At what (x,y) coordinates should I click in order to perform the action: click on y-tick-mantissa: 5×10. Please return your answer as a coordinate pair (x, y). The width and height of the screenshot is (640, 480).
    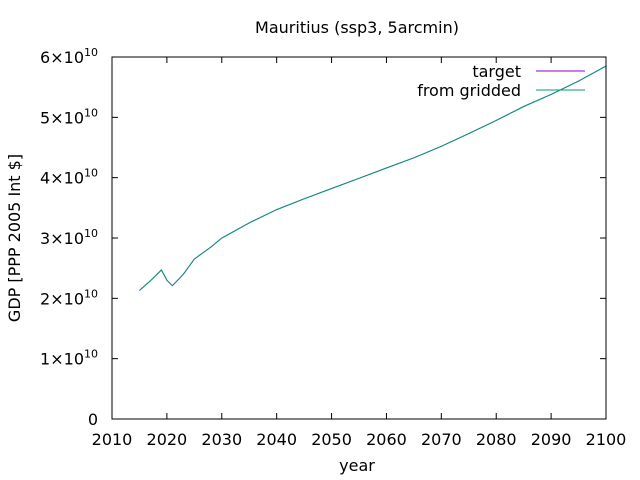
    Looking at the image, I should click on (62, 117).